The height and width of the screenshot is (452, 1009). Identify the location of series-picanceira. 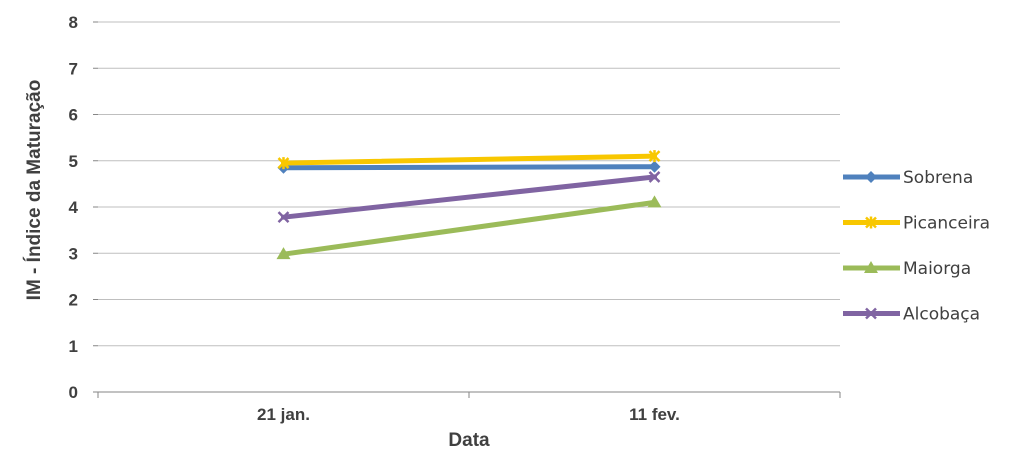
(469, 160).